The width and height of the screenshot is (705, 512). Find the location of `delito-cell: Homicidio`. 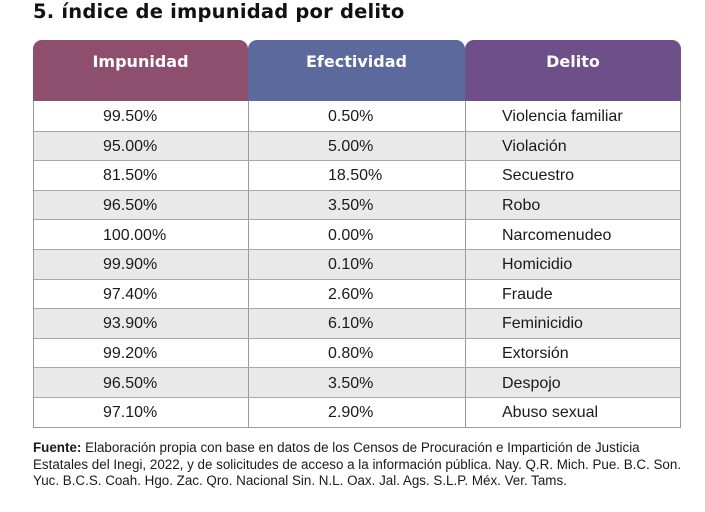

delito-cell: Homicidio is located at coordinates (572, 264).